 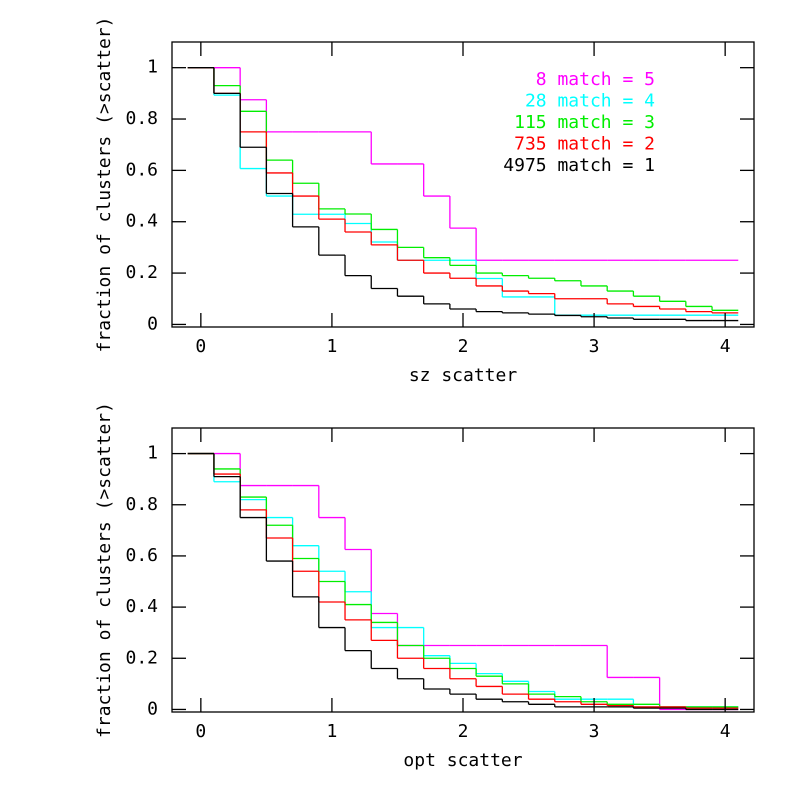 What do you see at coordinates (579, 165) in the screenshot?
I see `legend-entry: 4975 match = 1` at bounding box center [579, 165].